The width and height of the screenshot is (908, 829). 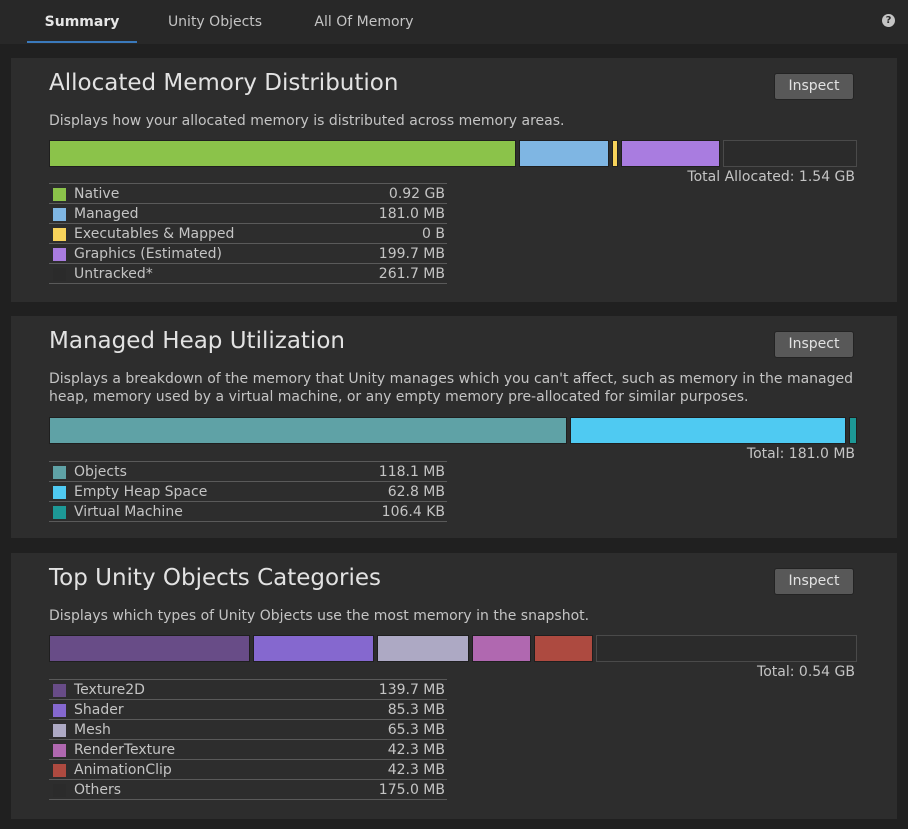 I want to click on legend-value: 175.0 MB, so click(x=411, y=790).